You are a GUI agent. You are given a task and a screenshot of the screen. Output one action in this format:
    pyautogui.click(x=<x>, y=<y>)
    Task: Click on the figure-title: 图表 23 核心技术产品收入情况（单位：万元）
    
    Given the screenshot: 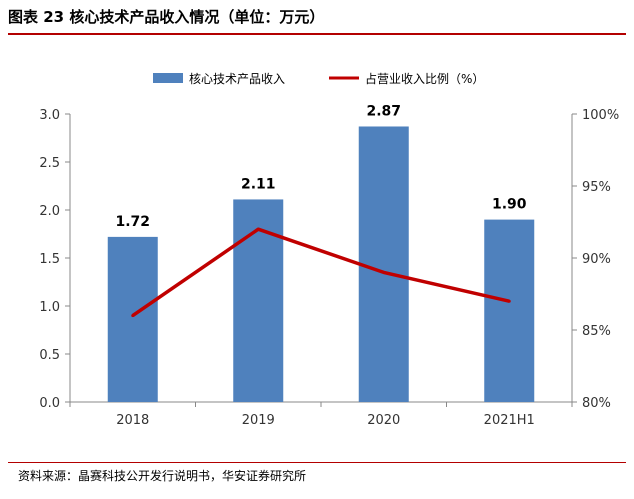 What is the action you would take?
    pyautogui.click(x=166, y=17)
    